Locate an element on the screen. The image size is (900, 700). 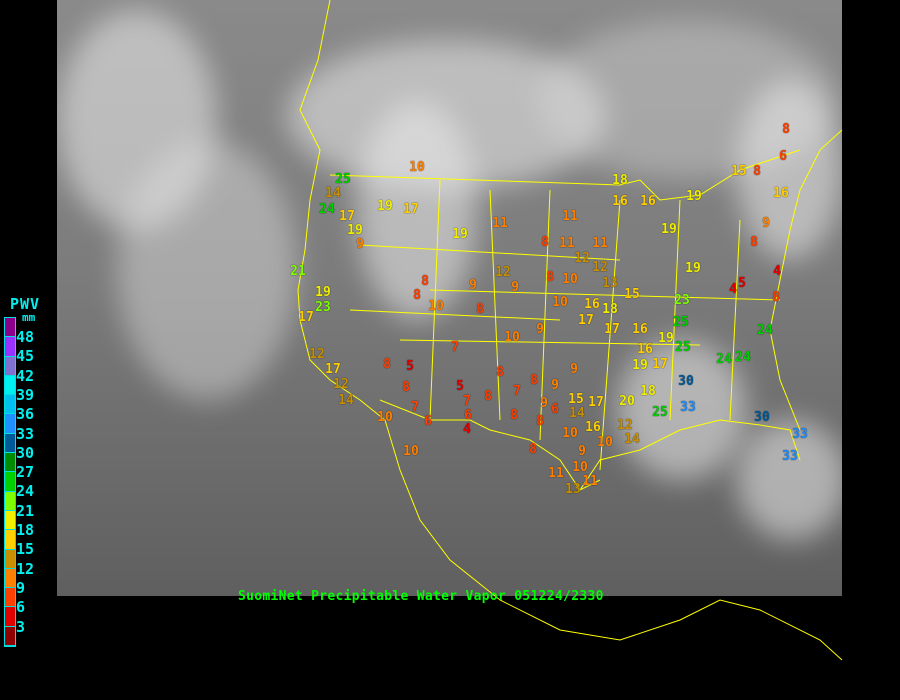
legend-tick: 9 is located at coordinates (21, 587).